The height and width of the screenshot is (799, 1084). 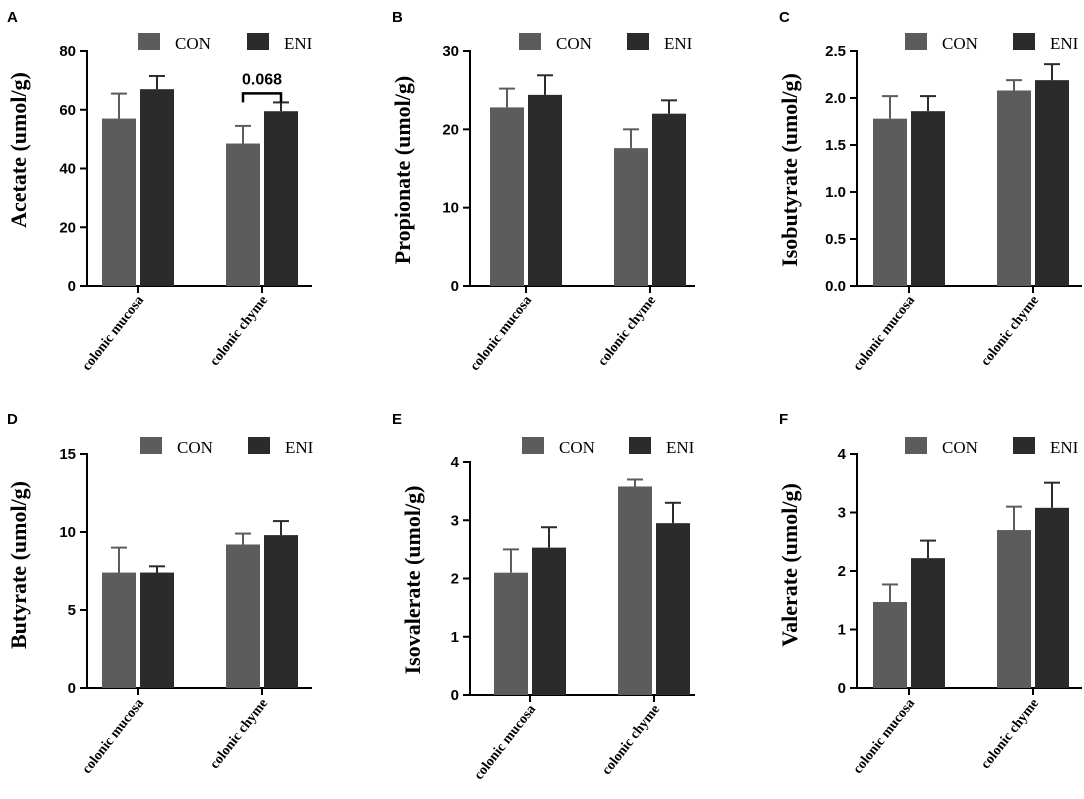 I want to click on panel-letter: C, so click(x=784, y=17).